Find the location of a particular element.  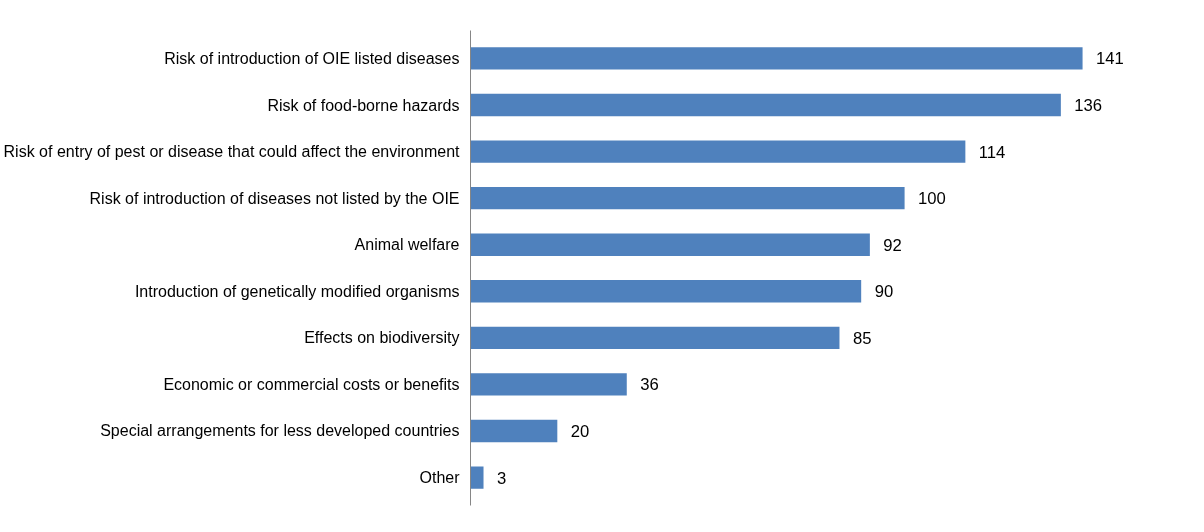

data-label: 3 is located at coordinates (501, 478).